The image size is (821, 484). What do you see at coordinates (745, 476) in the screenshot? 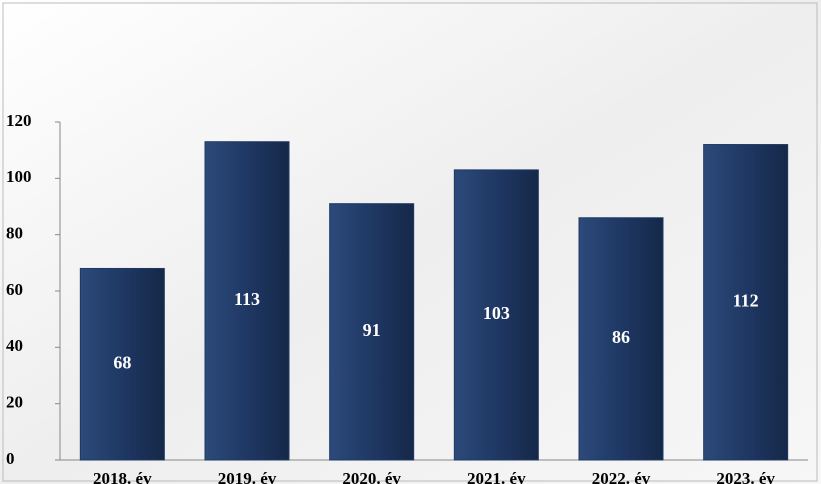
I see `x-tick-label: 2023. év` at bounding box center [745, 476].